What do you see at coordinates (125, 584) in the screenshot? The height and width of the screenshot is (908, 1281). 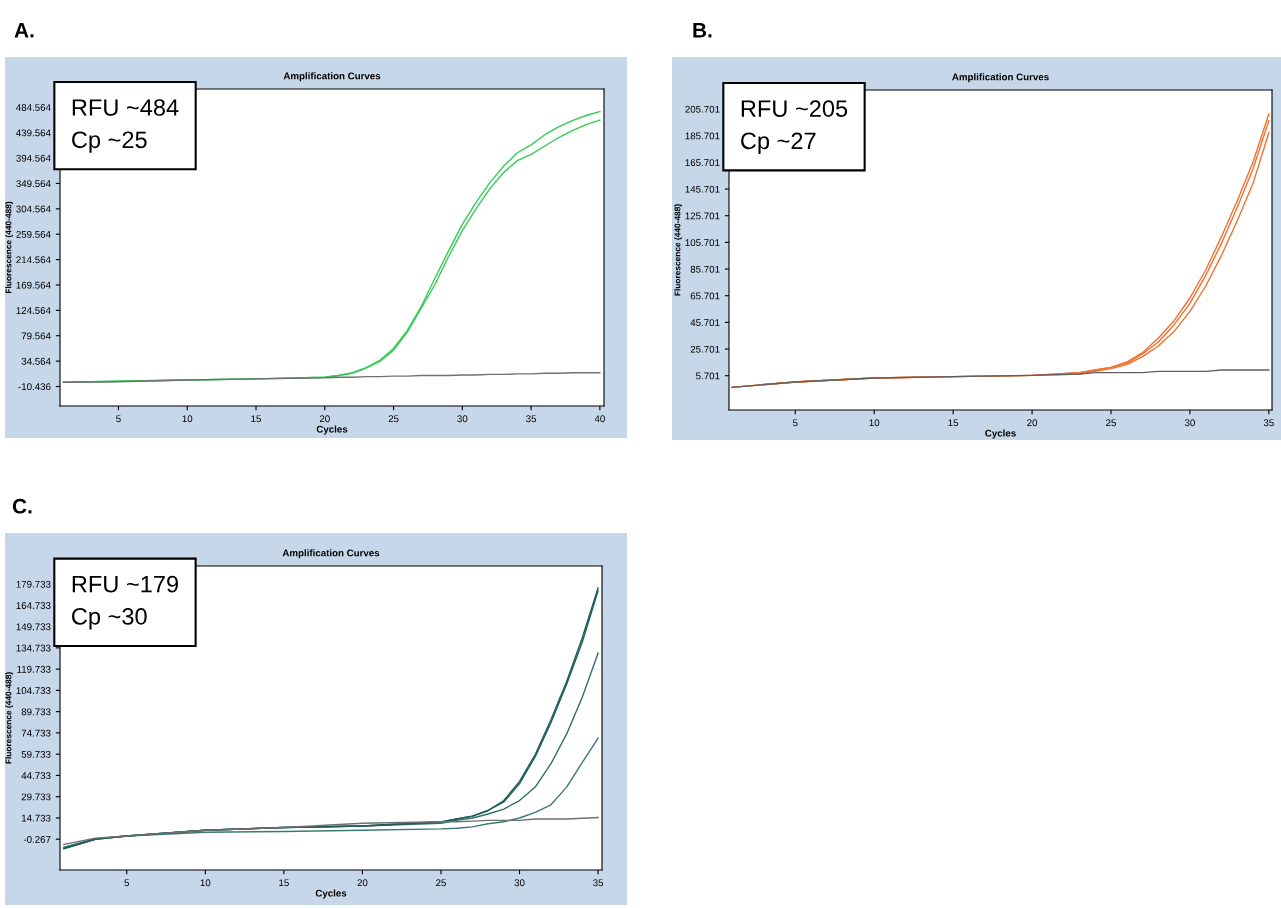 I see `annotation: RFU ~179` at bounding box center [125, 584].